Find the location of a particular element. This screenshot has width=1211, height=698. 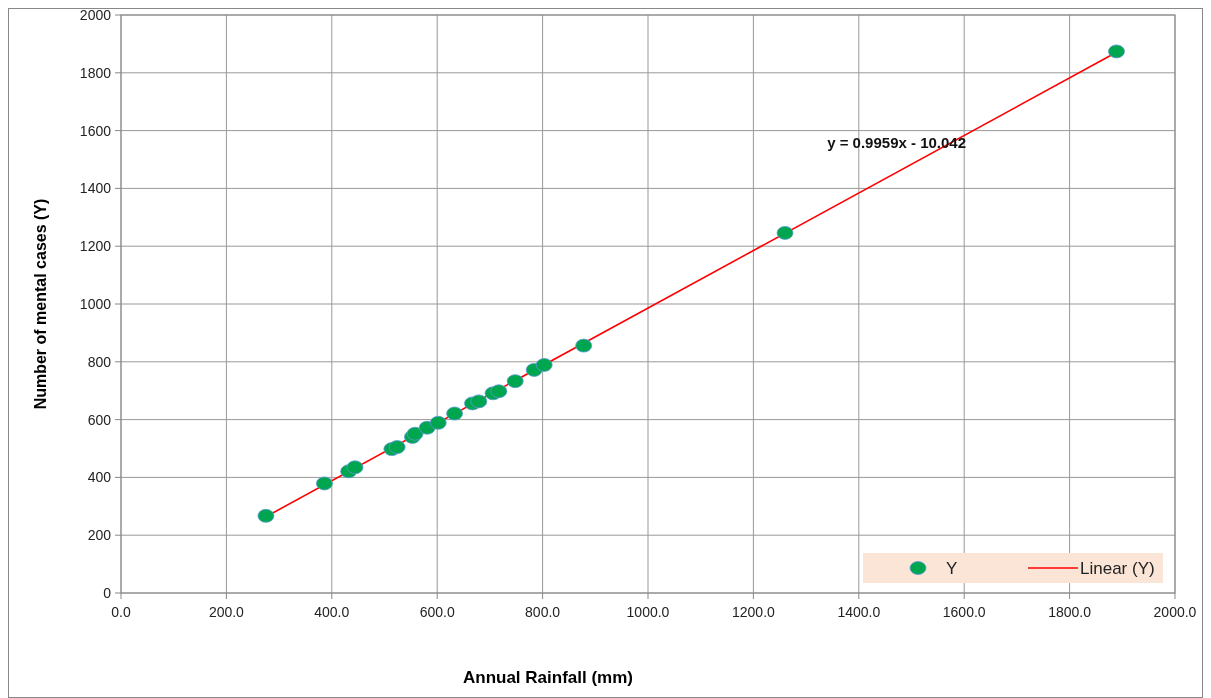

x-axis-title: Annual Rainfall (mm) is located at coordinates (548, 677).